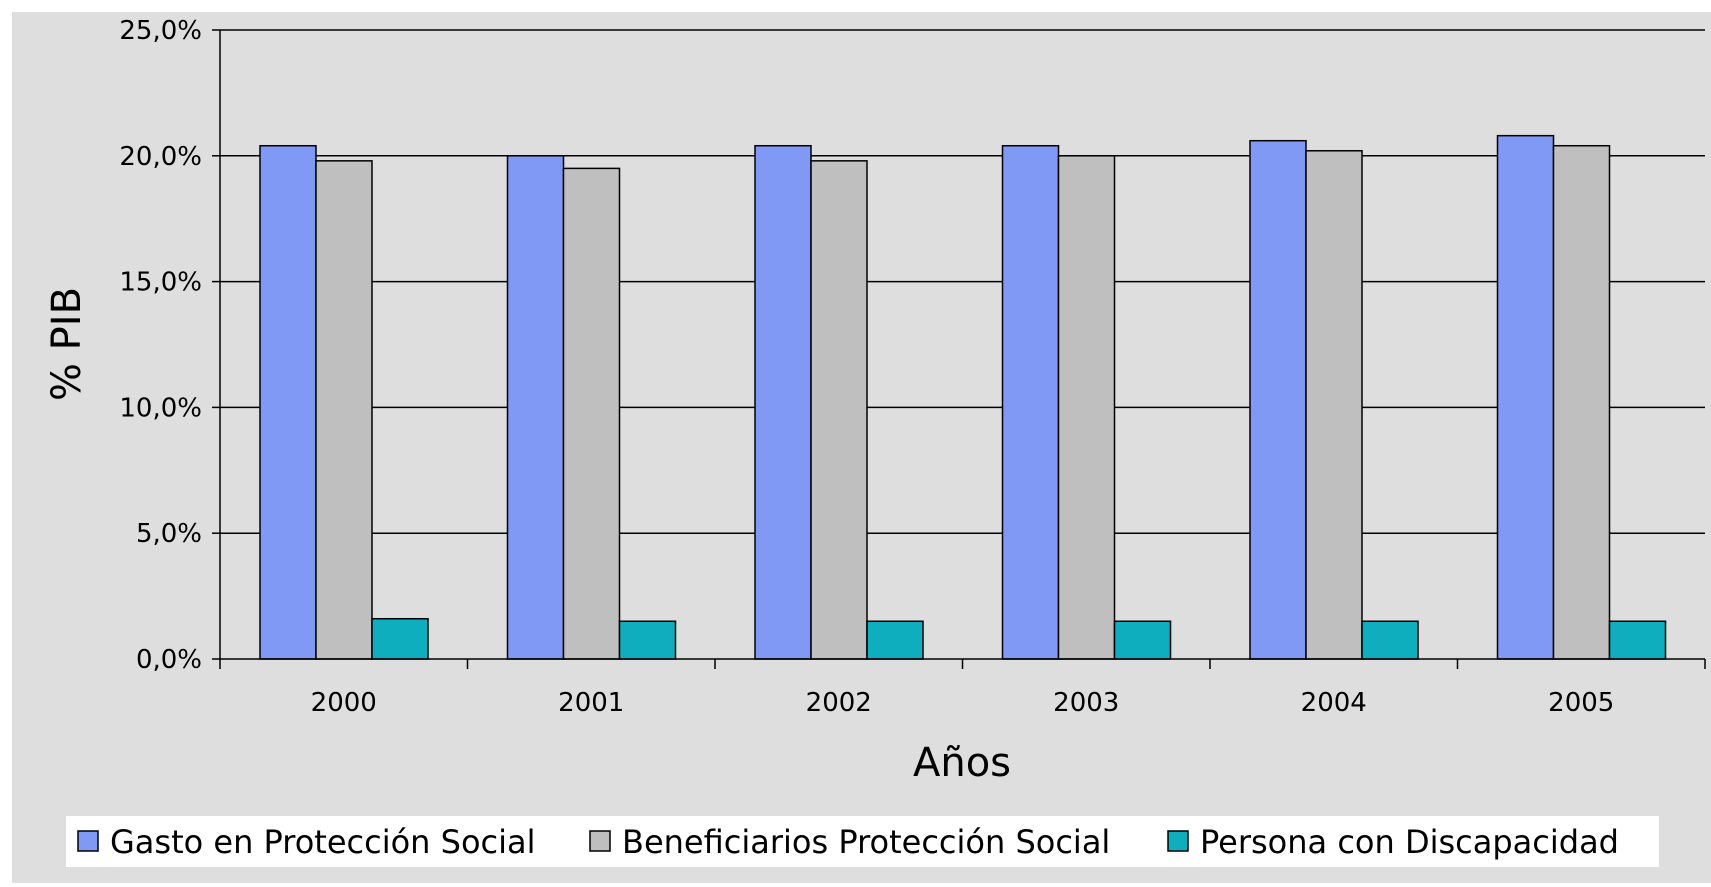 This screenshot has height=887, width=1711. Describe the element at coordinates (783, 402) in the screenshot. I see `bar-1-2002` at that location.